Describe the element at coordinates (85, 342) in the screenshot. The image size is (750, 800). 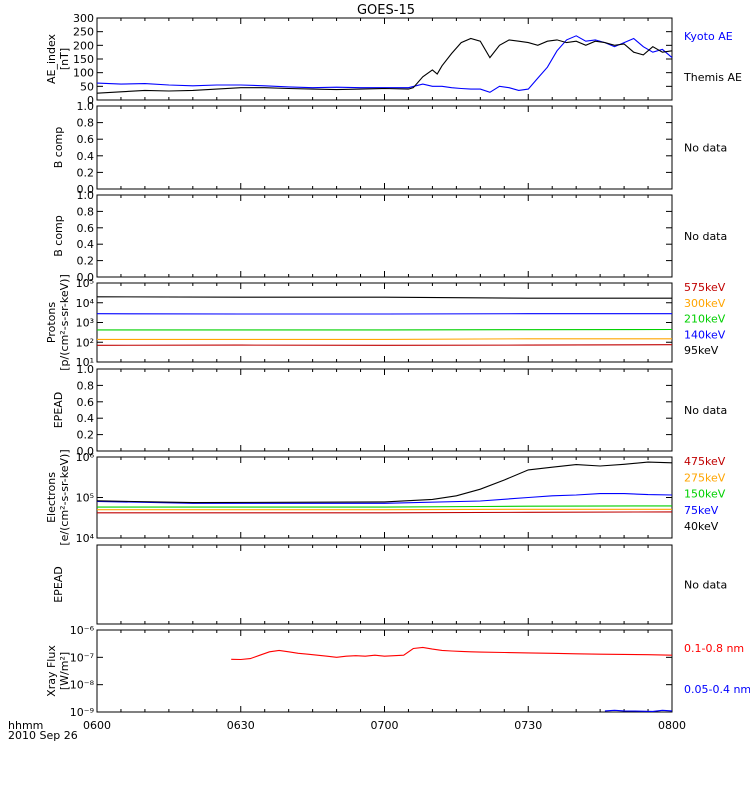
I see `y-tick-label: 10²` at that location.